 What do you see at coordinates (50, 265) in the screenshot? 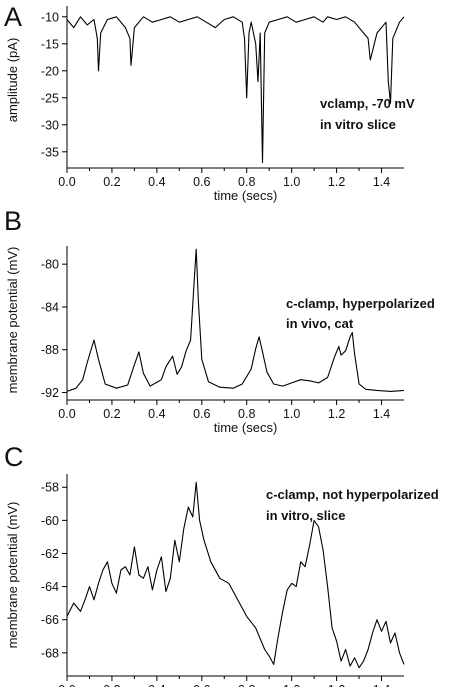
I see `y-tick-label: -80` at bounding box center [50, 265].